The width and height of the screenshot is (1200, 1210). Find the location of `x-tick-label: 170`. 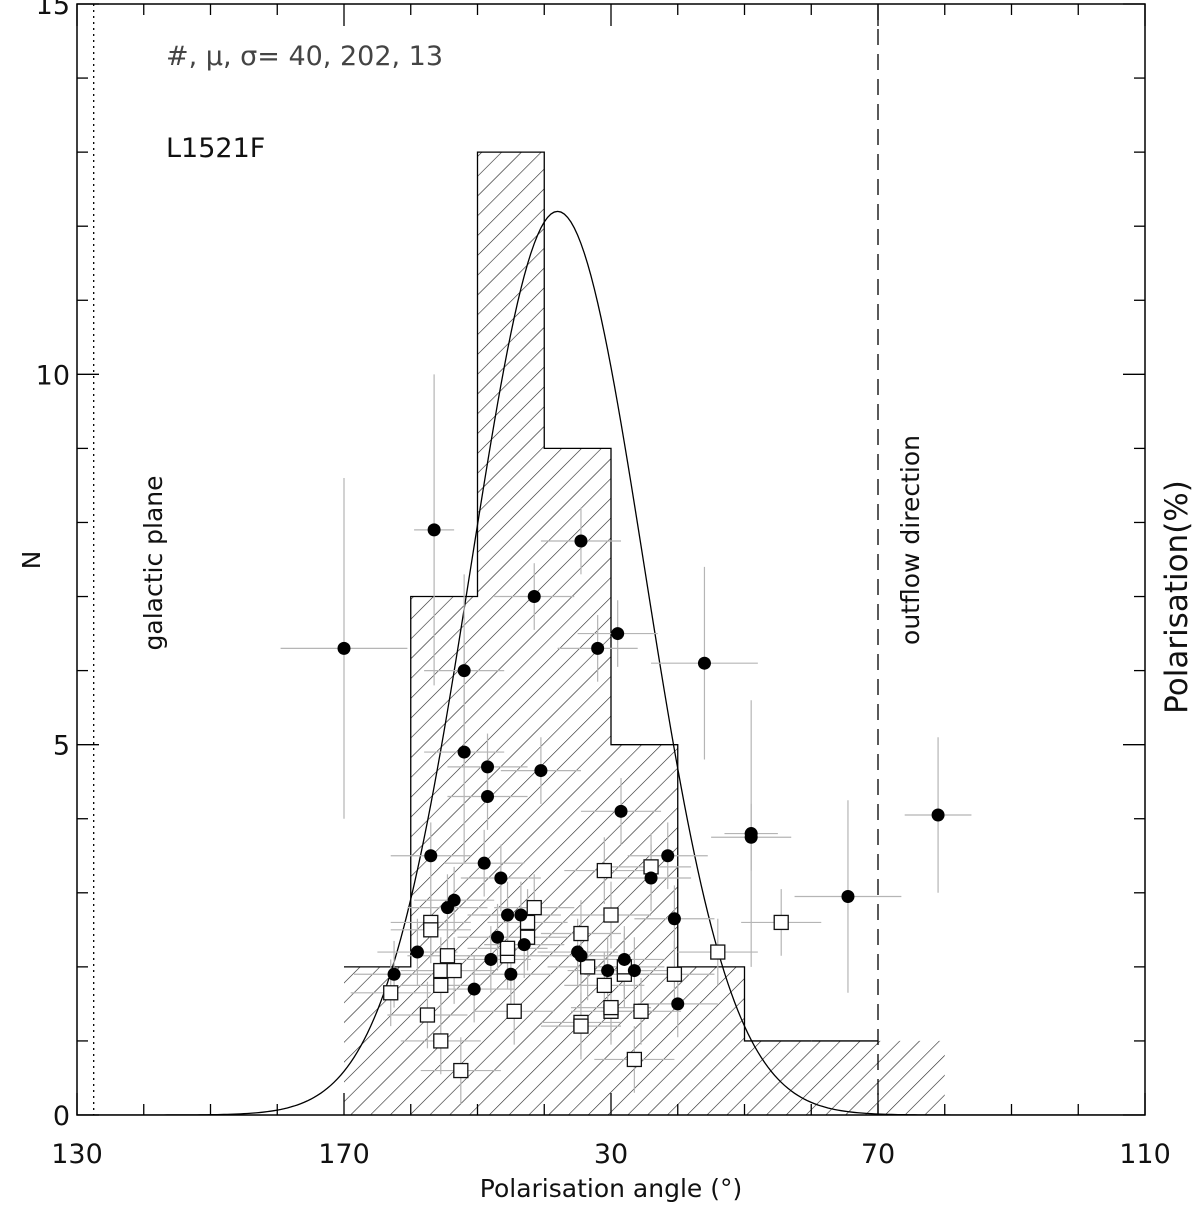

x-tick-label: 170 is located at coordinates (344, 1154).